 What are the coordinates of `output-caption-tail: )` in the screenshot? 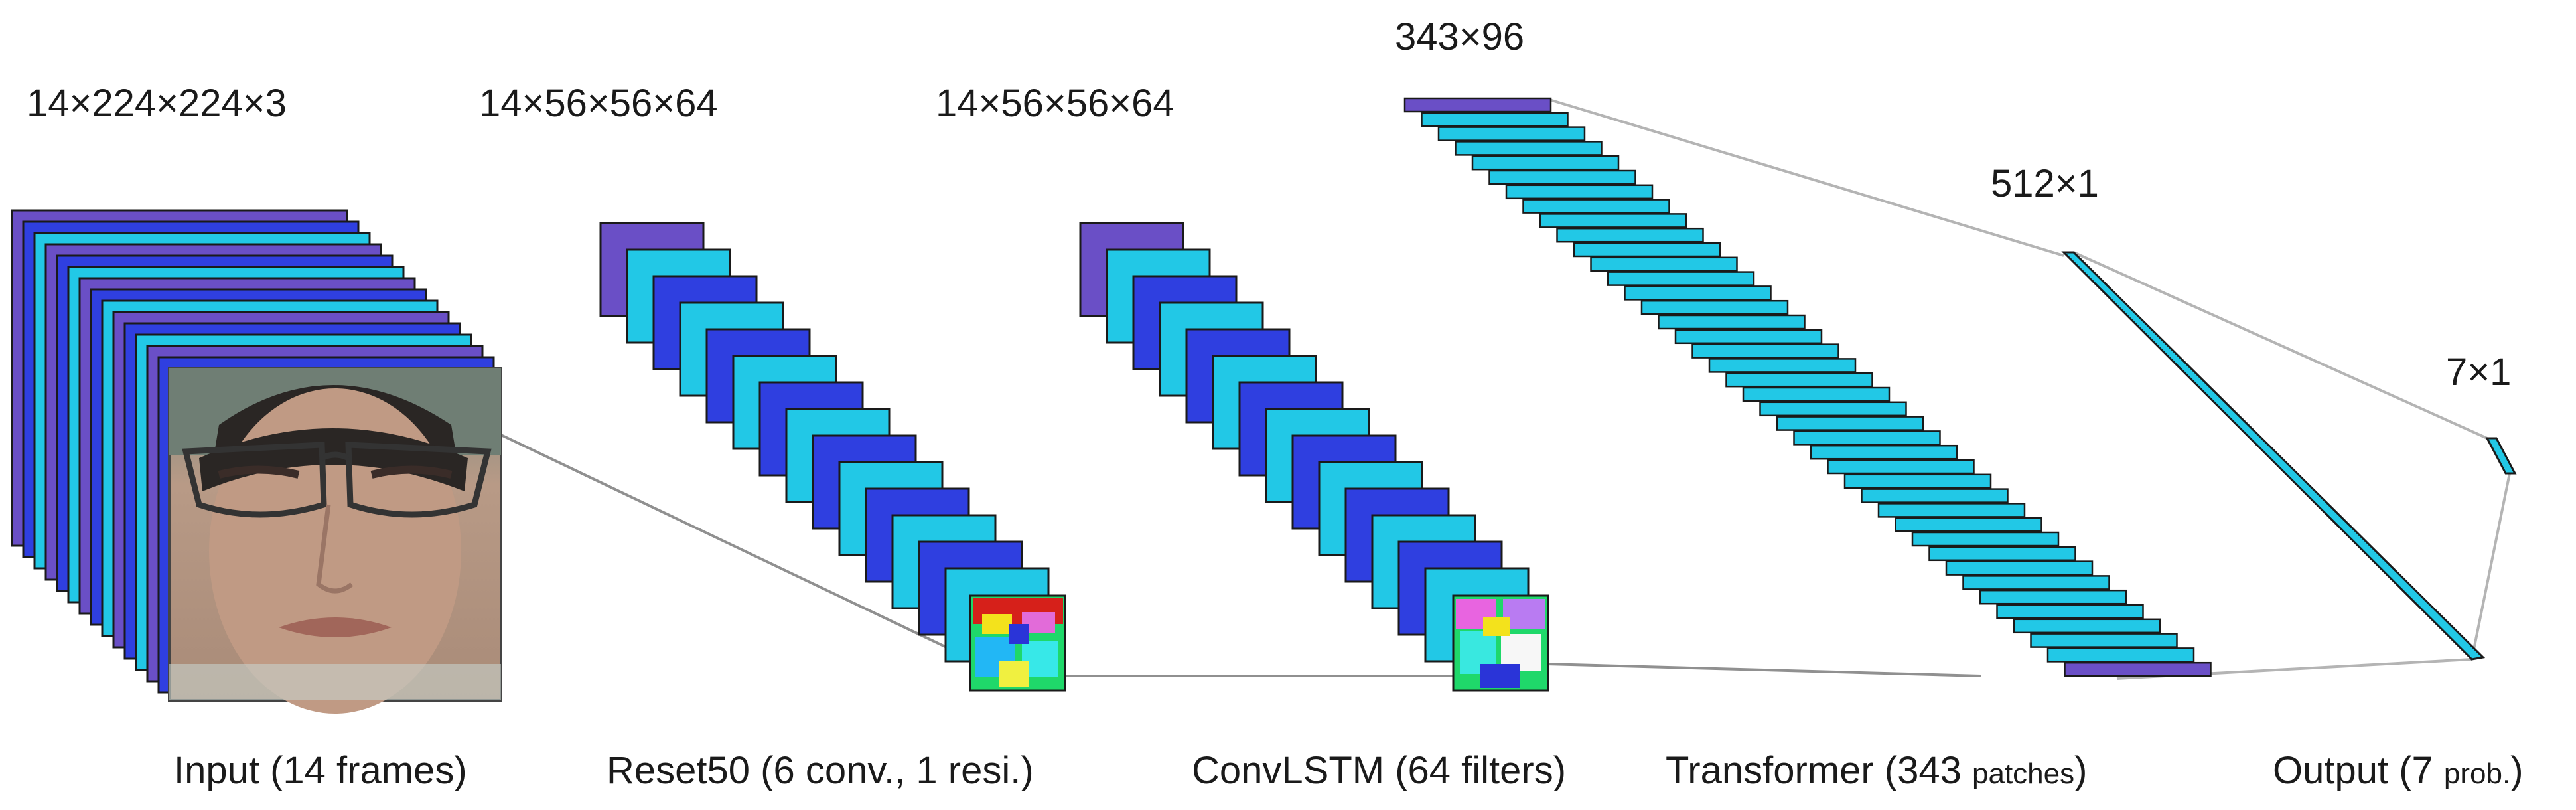 It's located at (2517, 770).